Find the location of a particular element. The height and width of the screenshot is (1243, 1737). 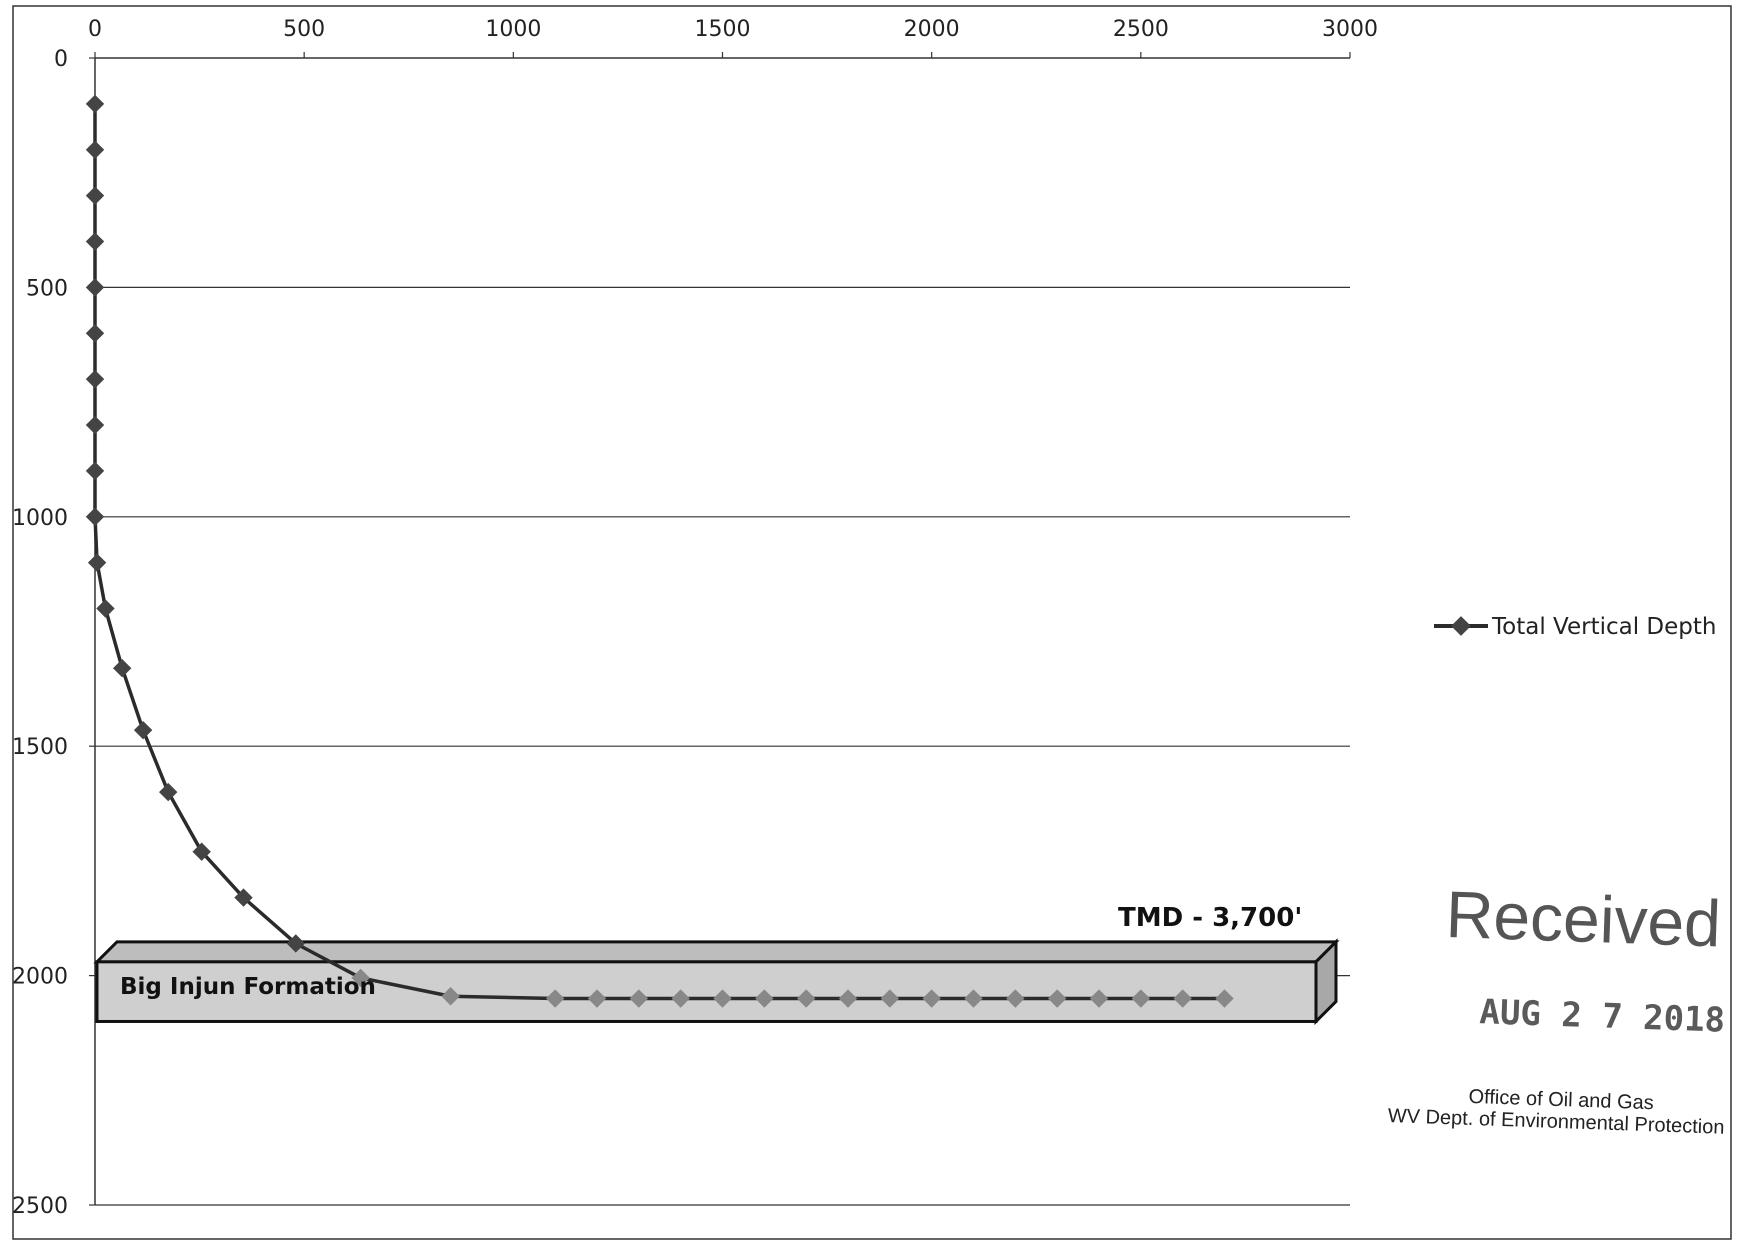

x-tick-label: 1000 is located at coordinates (513, 29).